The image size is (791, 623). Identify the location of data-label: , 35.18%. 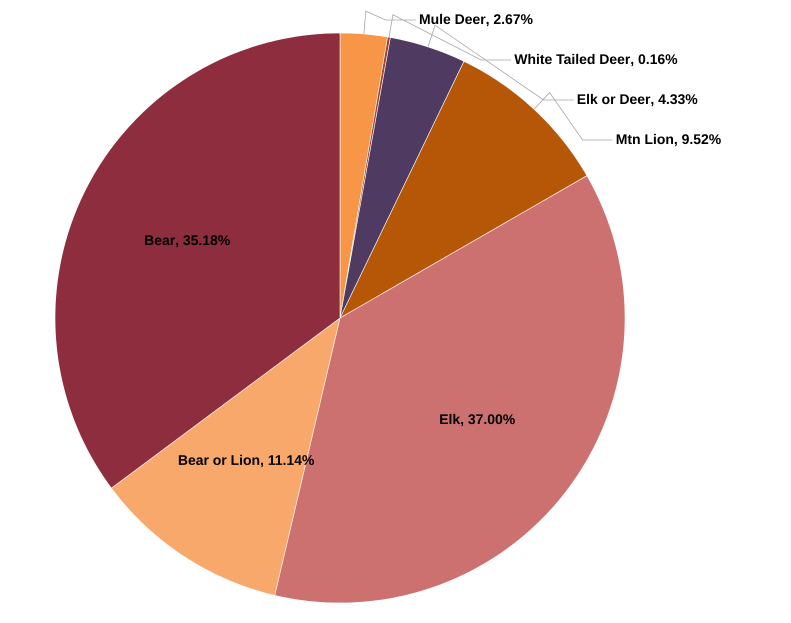
(203, 241).